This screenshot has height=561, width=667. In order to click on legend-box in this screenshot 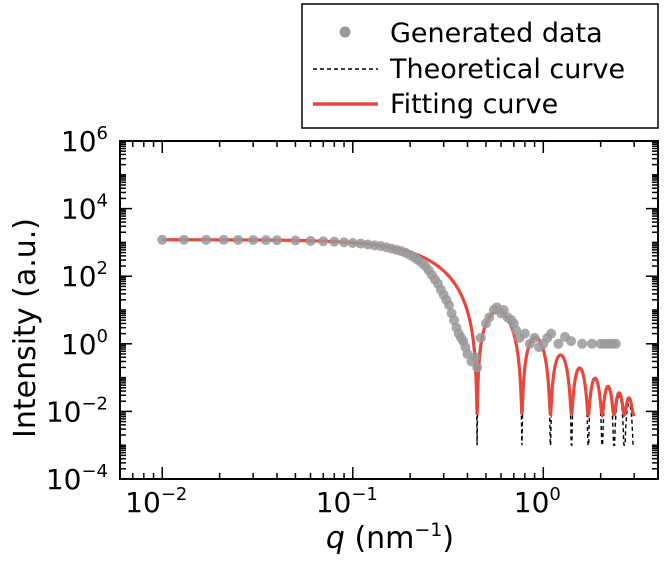, I will do `click(480, 66)`.